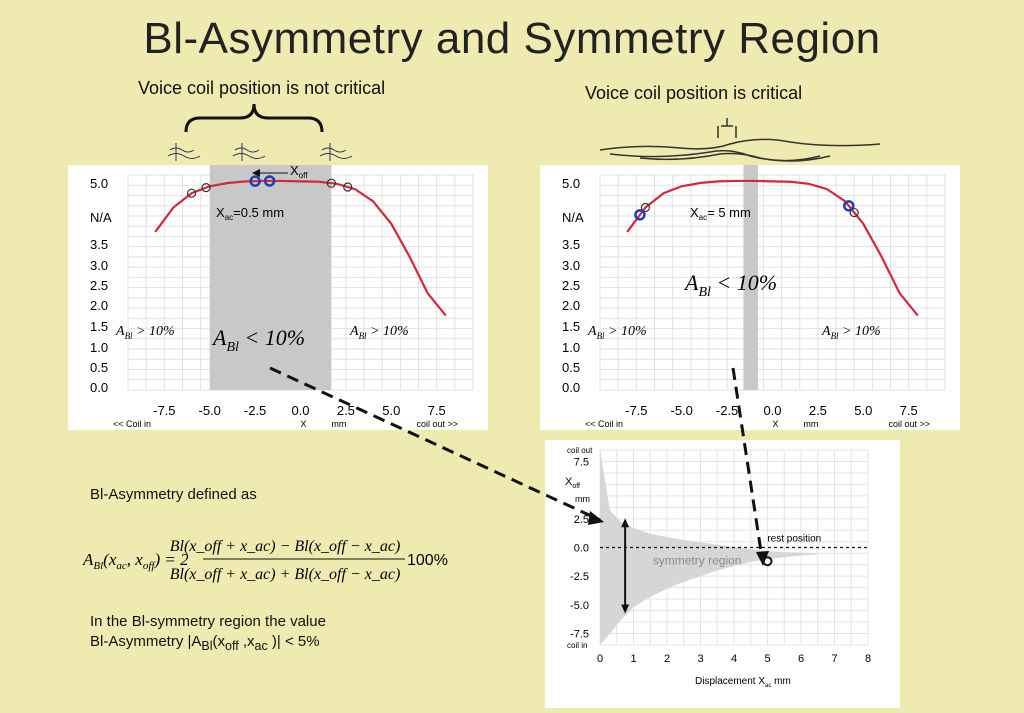 The width and height of the screenshot is (1024, 713). I want to click on y-tick-label: 5.0, so click(99, 183).